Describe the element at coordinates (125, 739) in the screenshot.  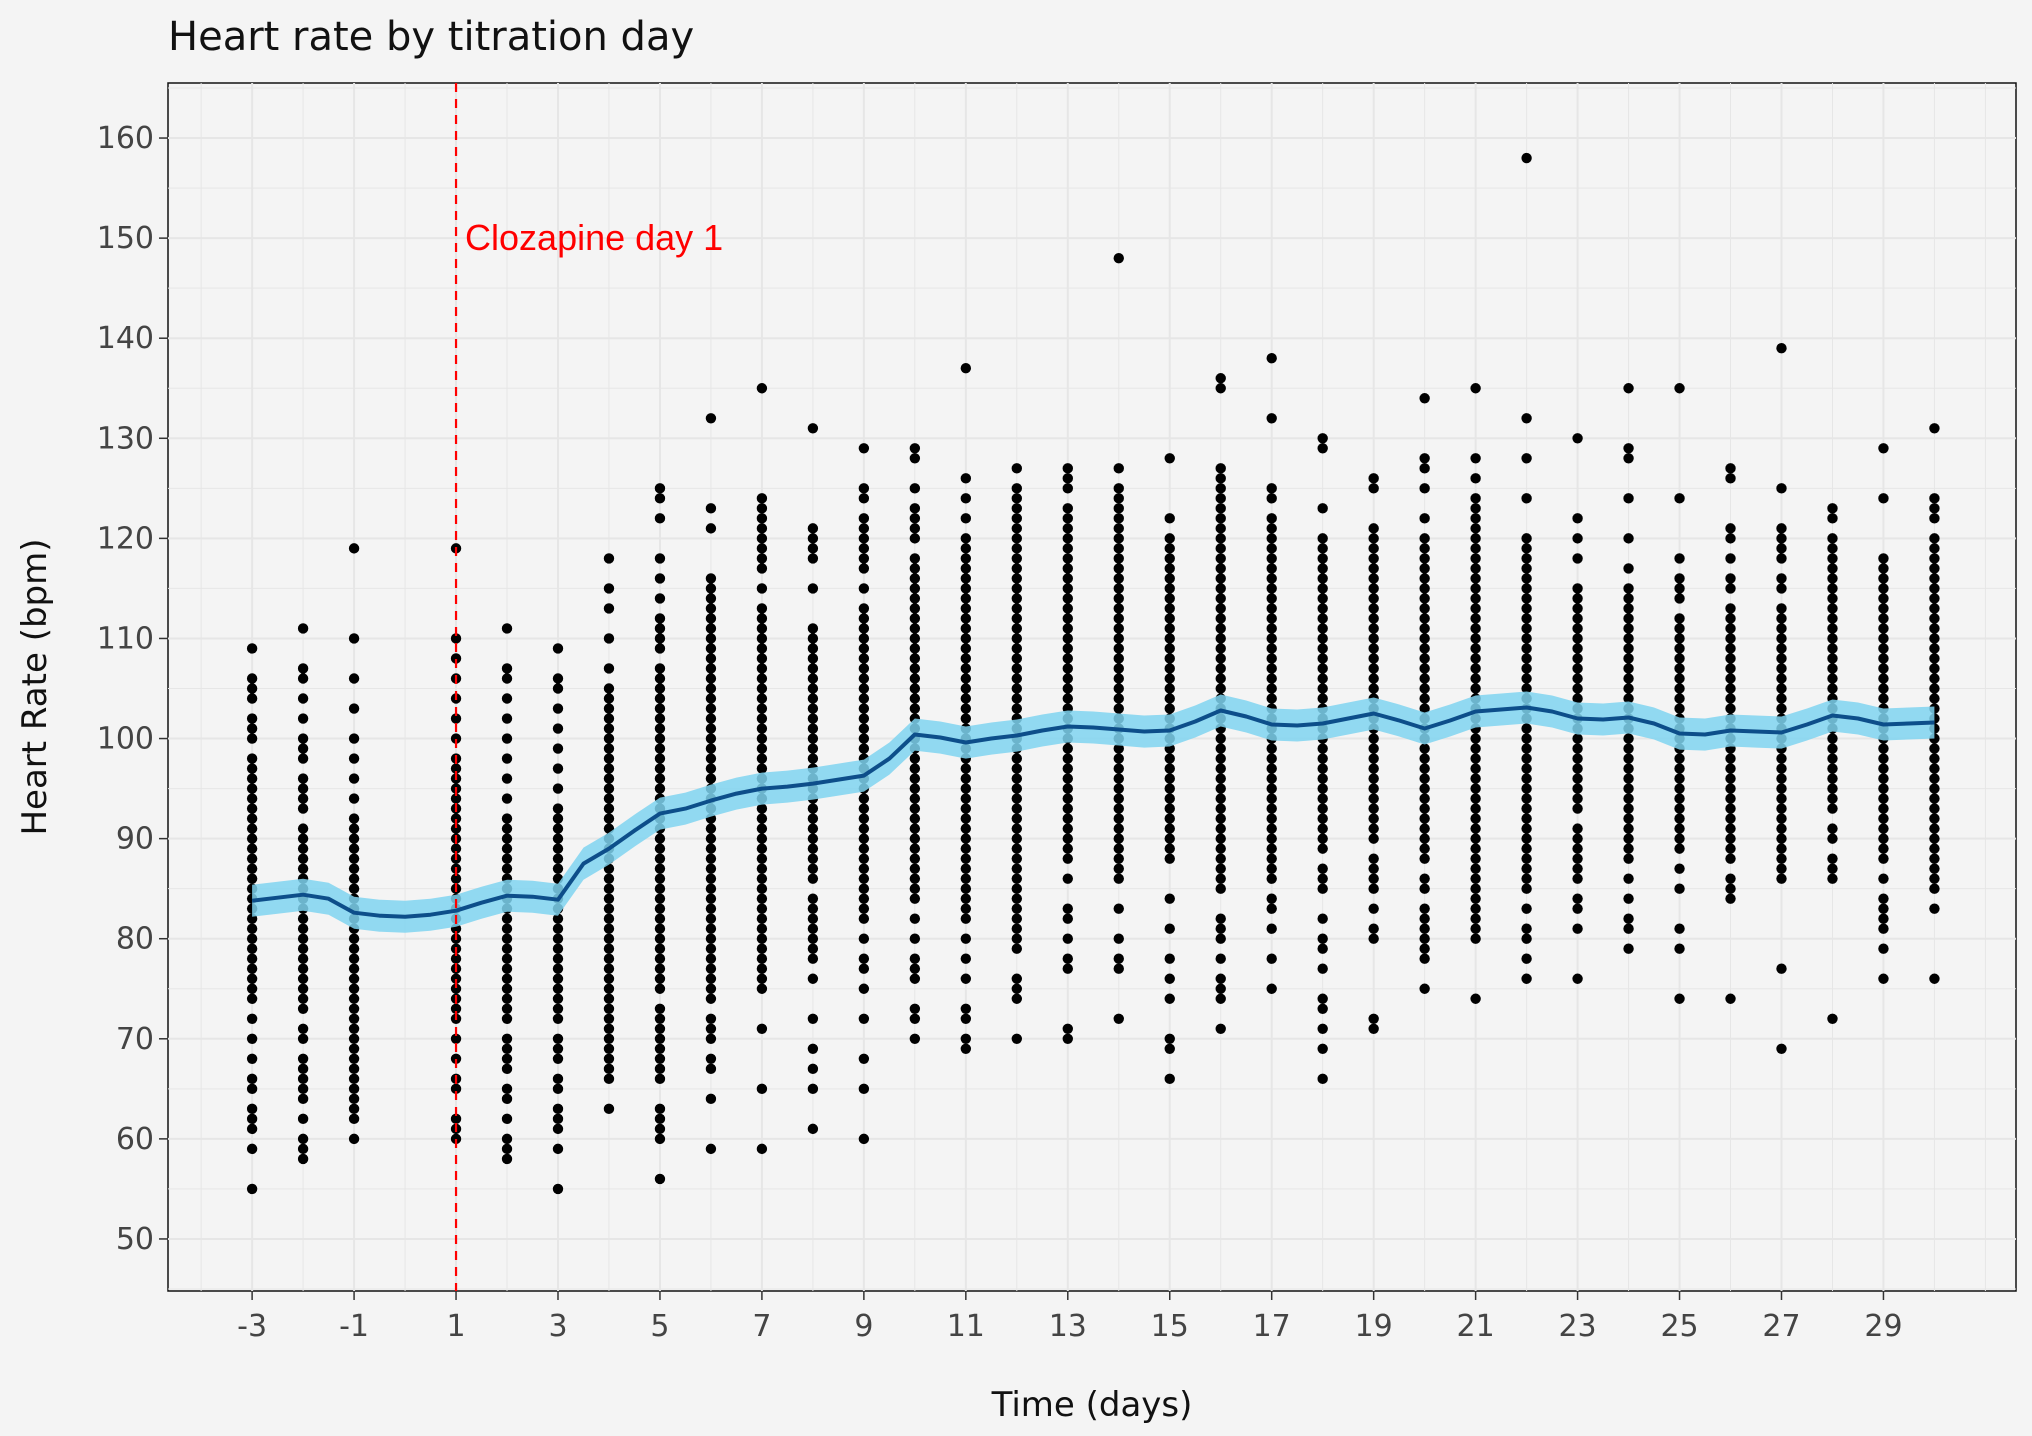
I see `y-tick-label: 100` at that location.